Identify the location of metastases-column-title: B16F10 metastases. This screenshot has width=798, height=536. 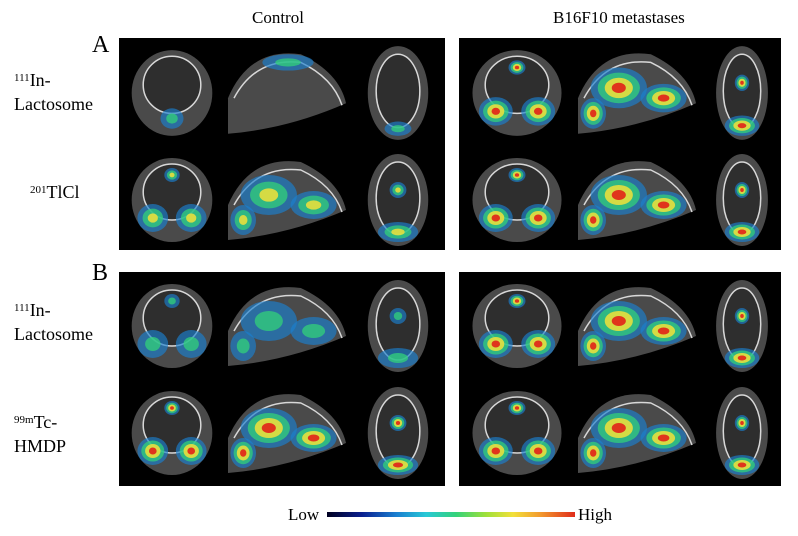
(619, 17).